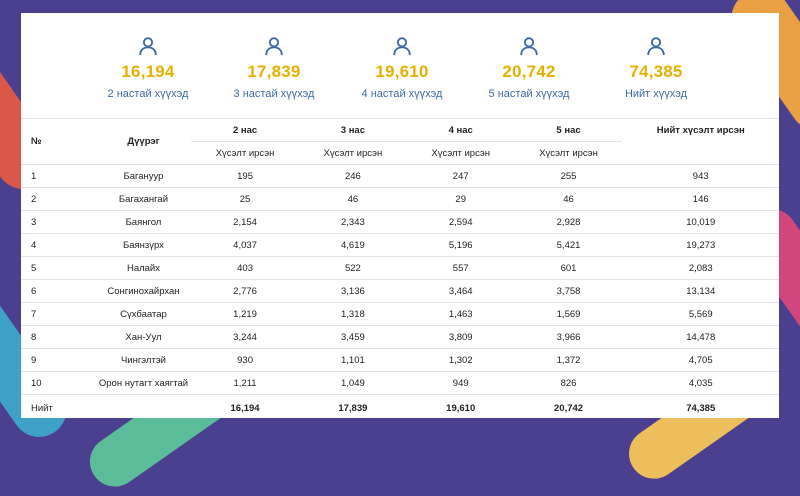 The image size is (800, 496). What do you see at coordinates (245, 245) in the screenshot?
I see `cell-age2: 4,037` at bounding box center [245, 245].